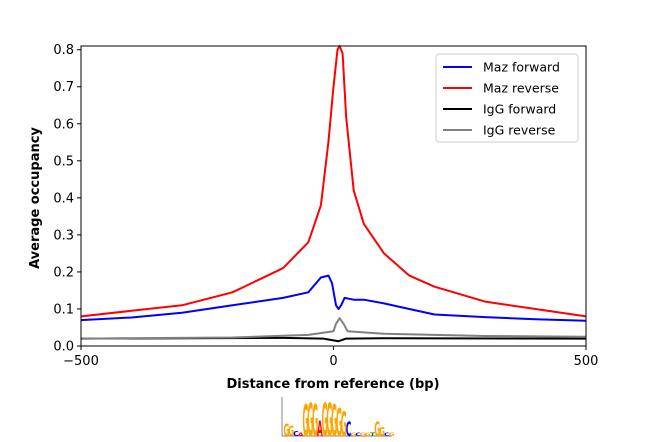 The width and height of the screenshot is (650, 442). Describe the element at coordinates (586, 361) in the screenshot. I see `x-tick-label: 500` at that location.